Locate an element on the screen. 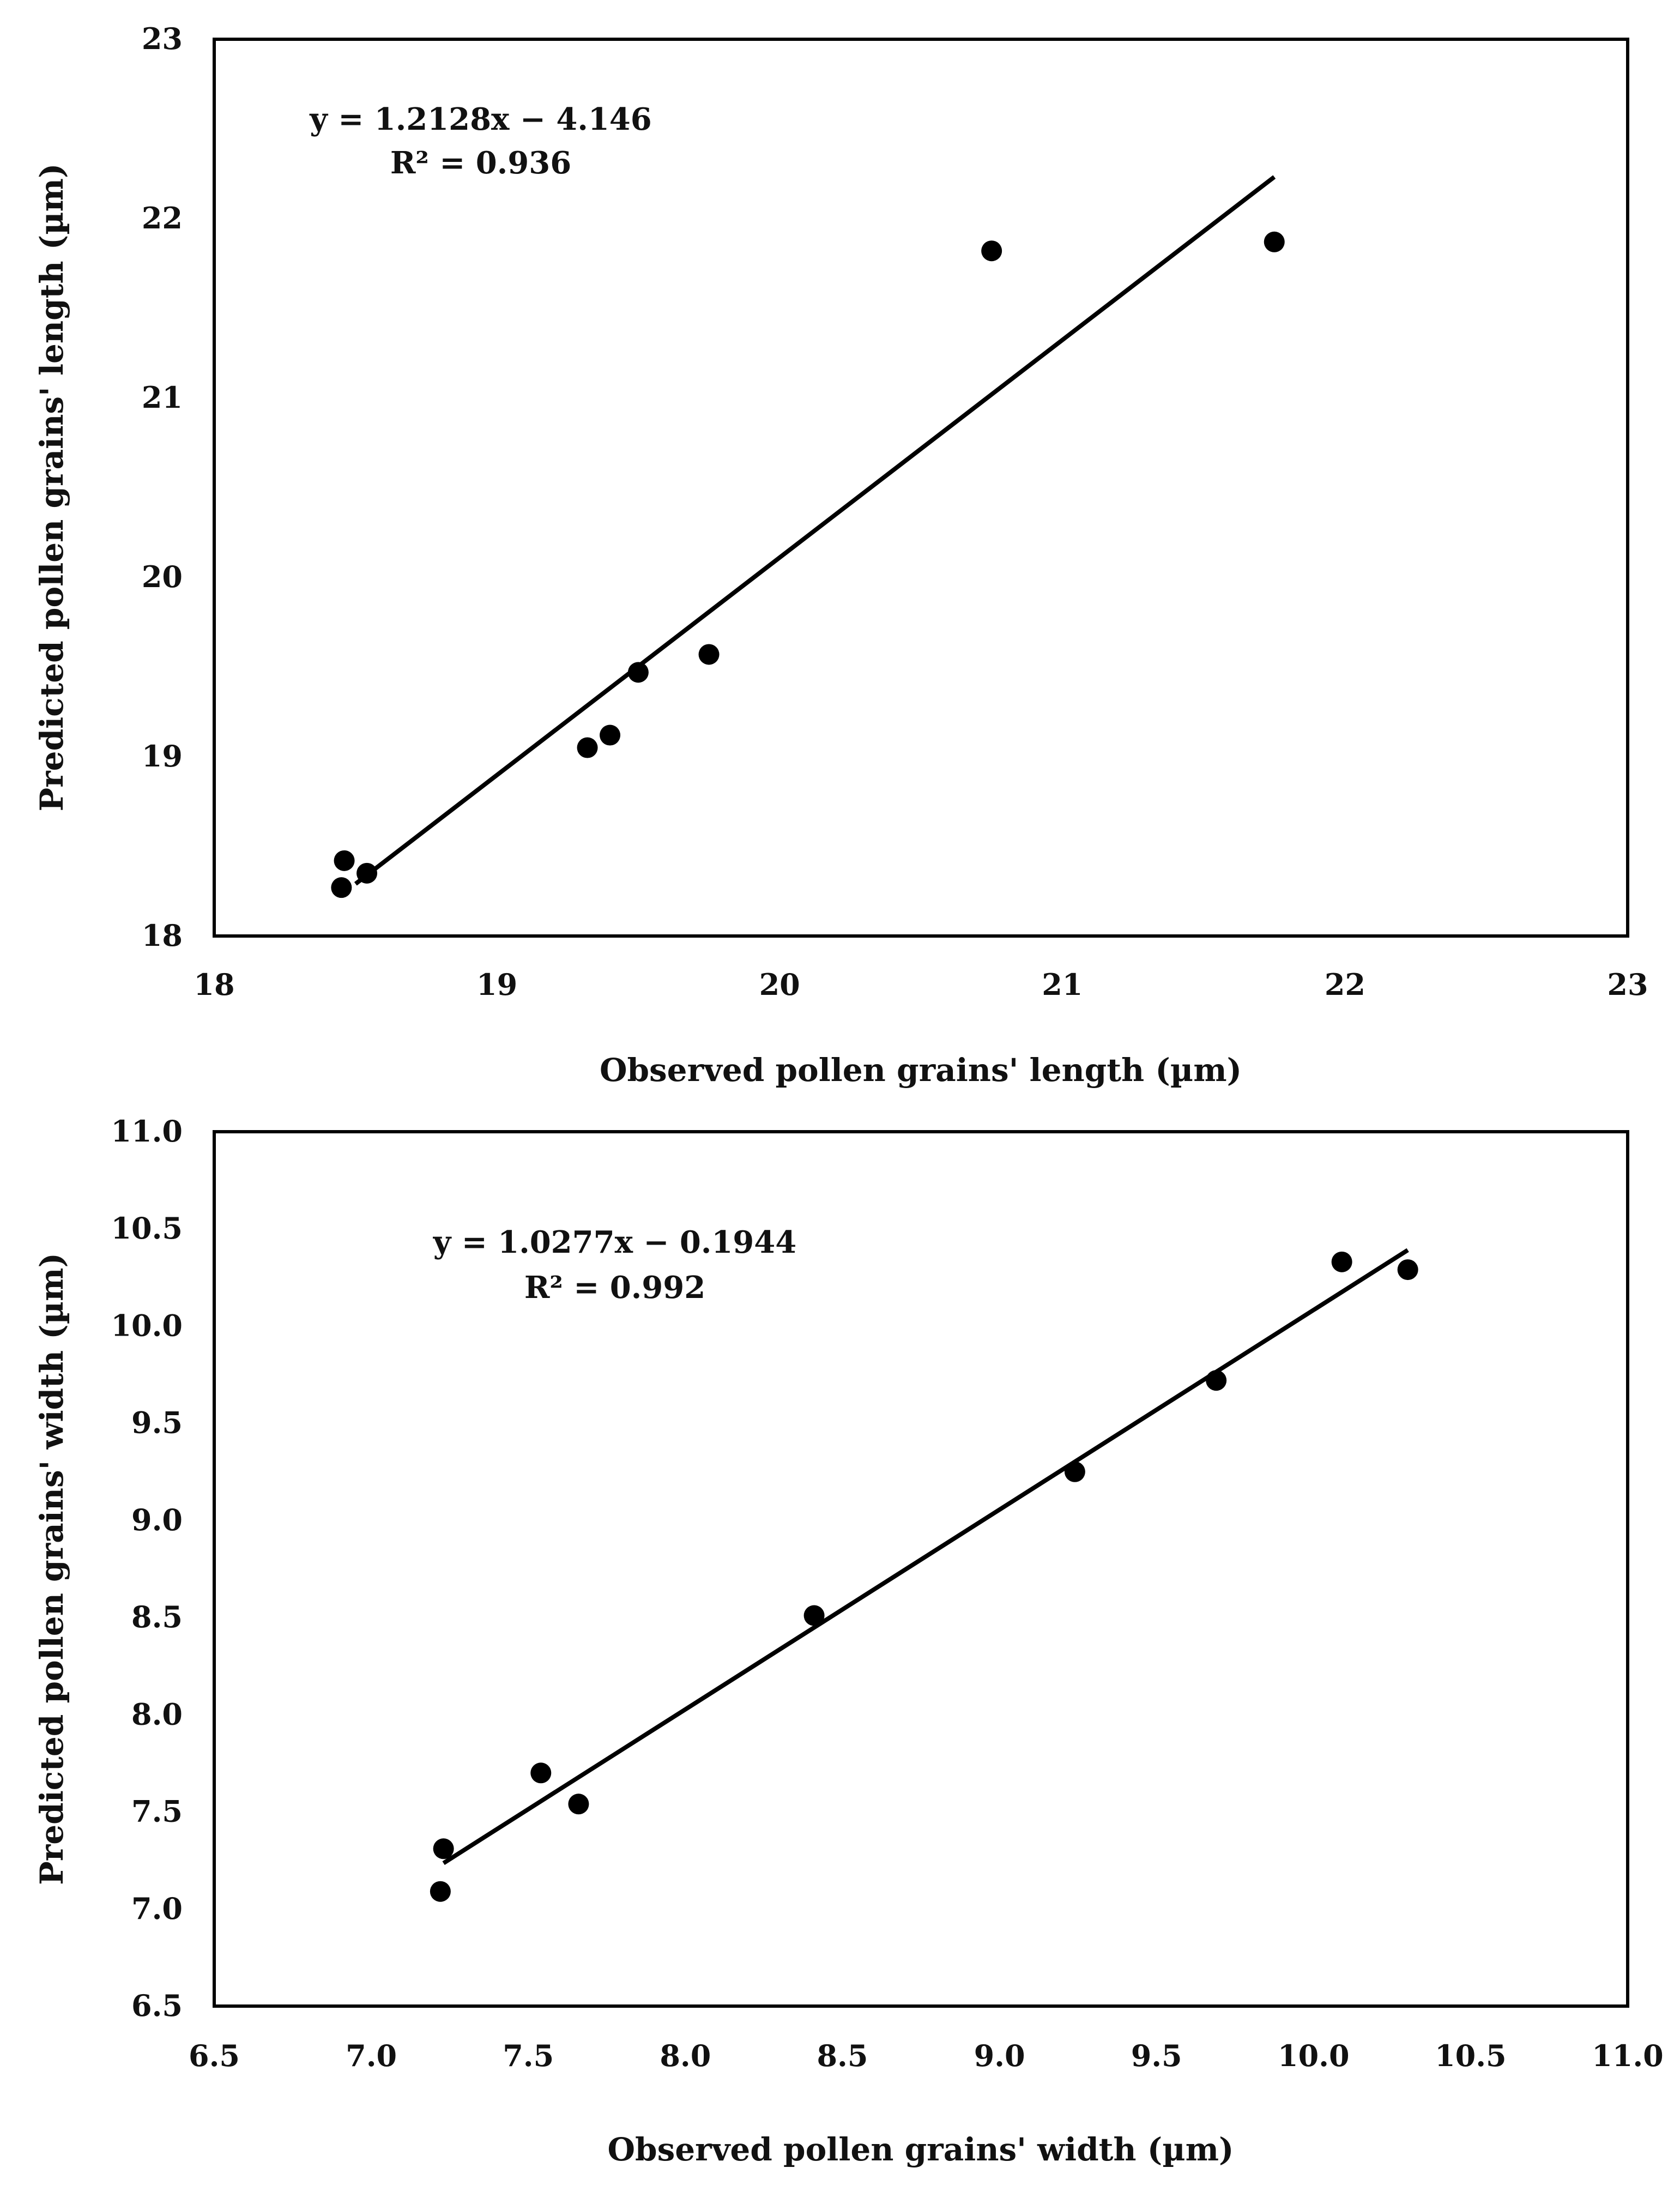  width-y-tick-label: 11.0 is located at coordinates (147, 1131).